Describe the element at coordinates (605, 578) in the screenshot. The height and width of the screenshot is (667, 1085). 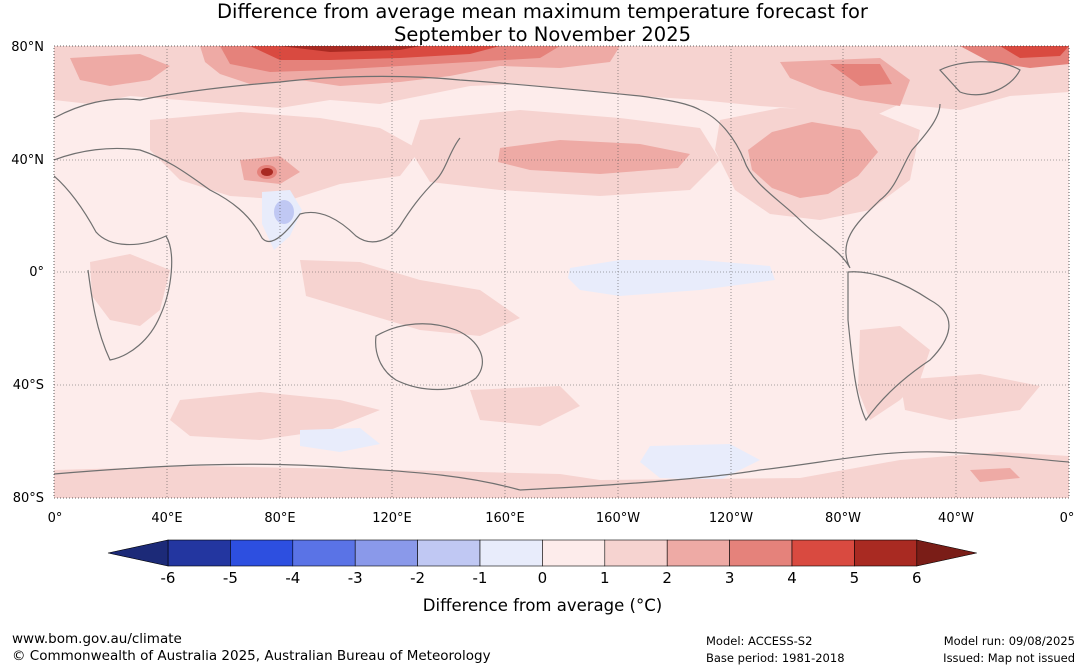
I see `colorbar-tick-label: 1` at that location.